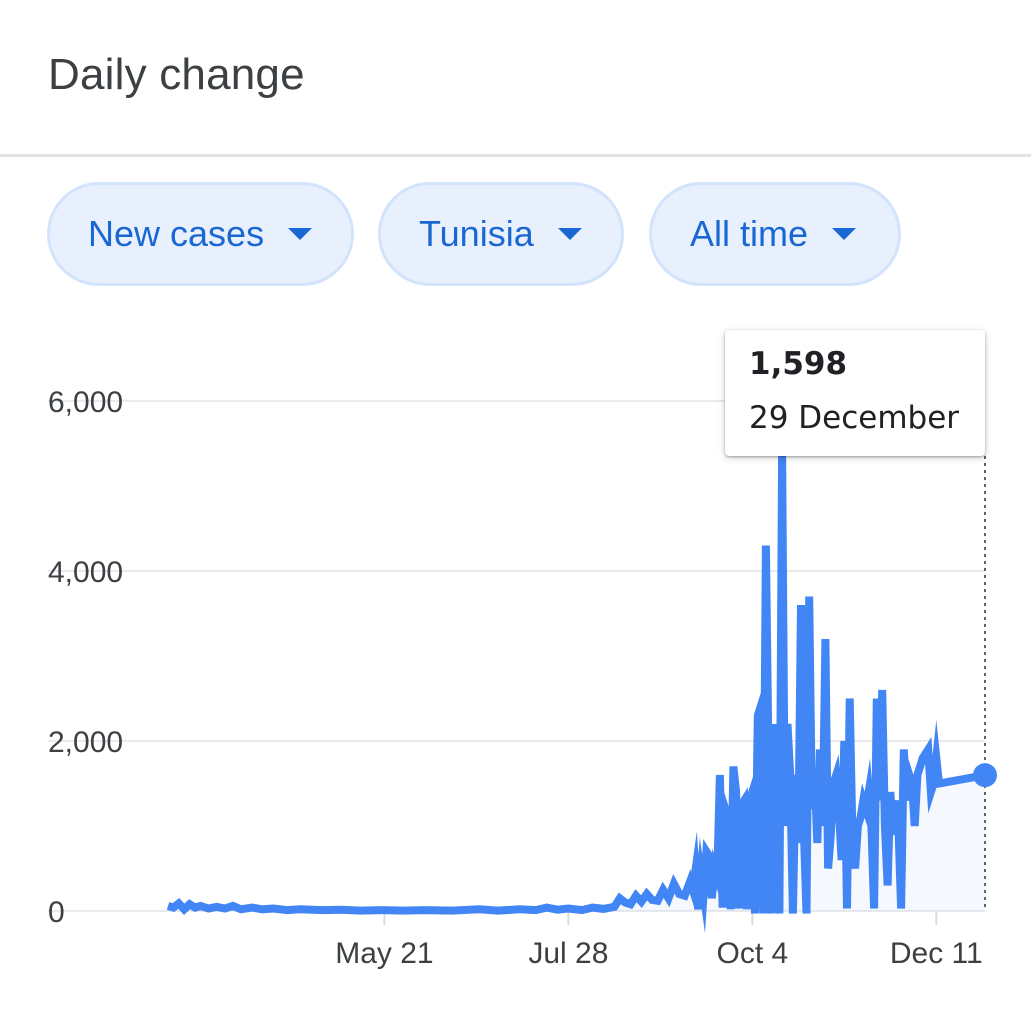 The image size is (1031, 1022). Describe the element at coordinates (855, 393) in the screenshot. I see `chart-tooltip: 1,598 29 December` at that location.